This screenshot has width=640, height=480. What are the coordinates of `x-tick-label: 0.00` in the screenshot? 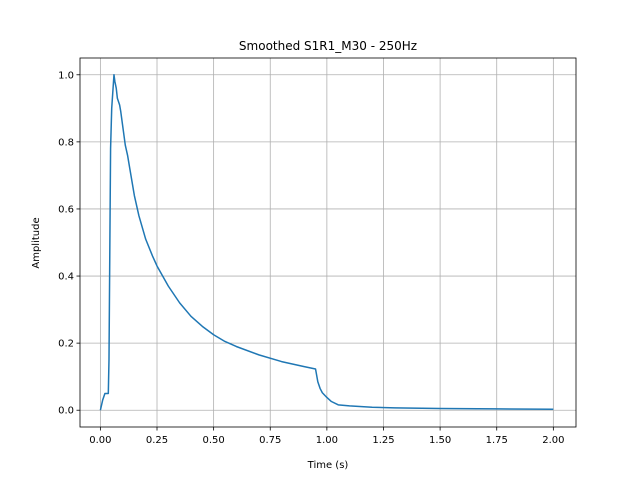 It's located at (100, 440).